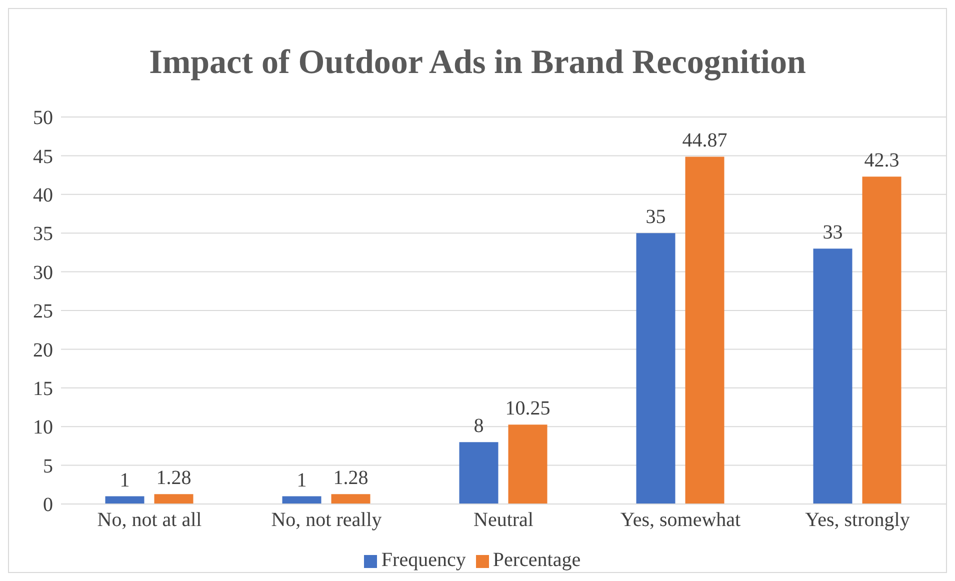  What do you see at coordinates (43, 311) in the screenshot?
I see `y-tick-label: 25` at bounding box center [43, 311].